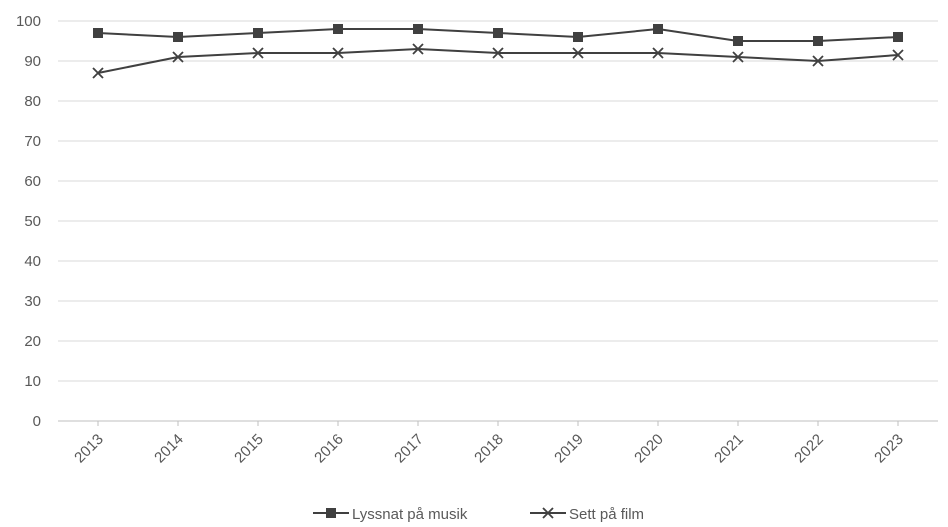  Describe the element at coordinates (809, 449) in the screenshot. I see `x-tick-label: 2022` at that location.